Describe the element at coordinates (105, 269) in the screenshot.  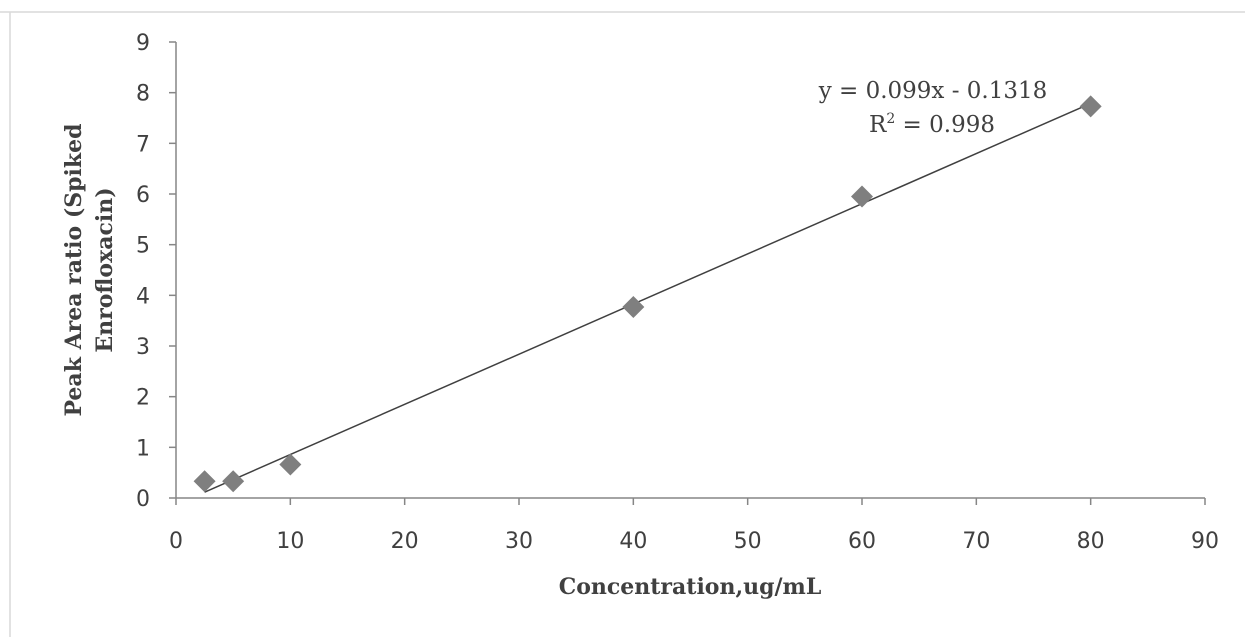
I see `y-axis-title-line-2: Enrofloxacin)` at that location.